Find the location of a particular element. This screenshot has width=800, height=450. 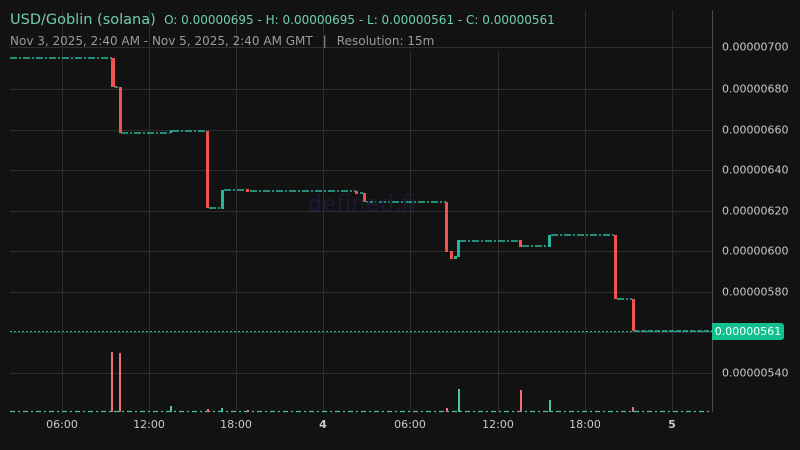

y-tick: 0.00000580 is located at coordinates (755, 292).